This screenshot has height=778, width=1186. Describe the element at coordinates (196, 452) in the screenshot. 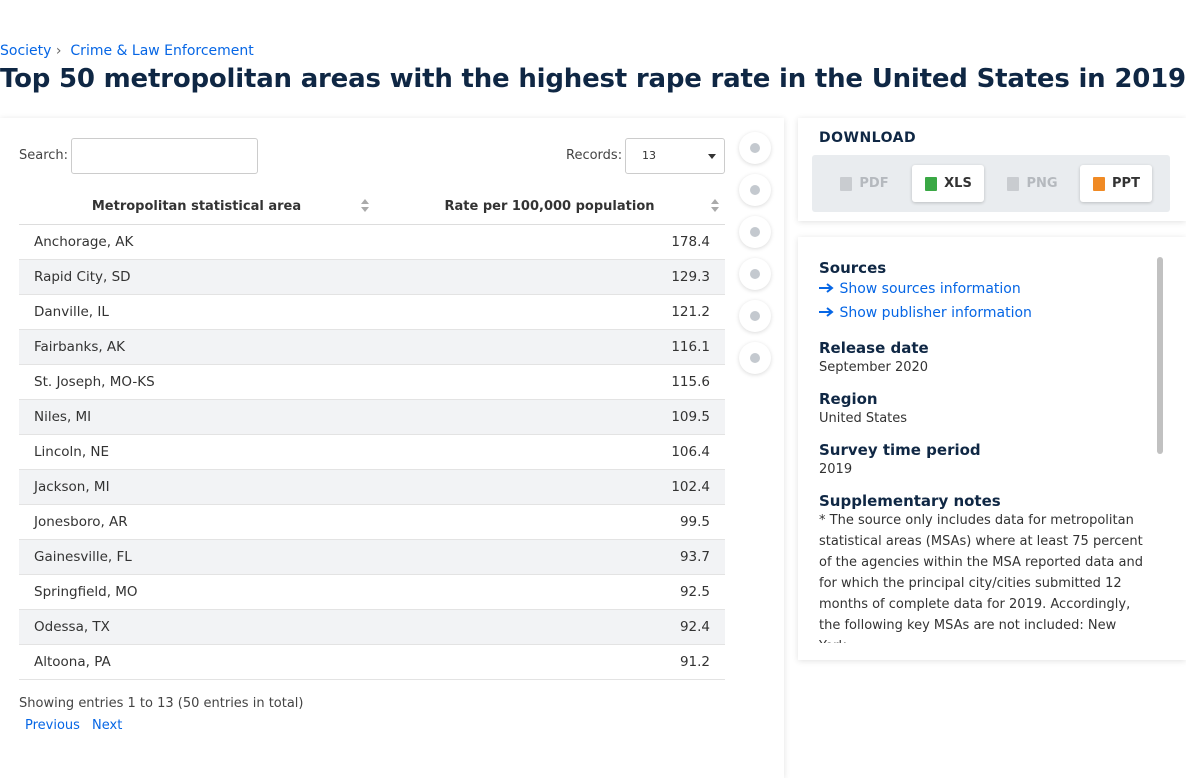

I see `area-cell: Lincoln, NE` at that location.